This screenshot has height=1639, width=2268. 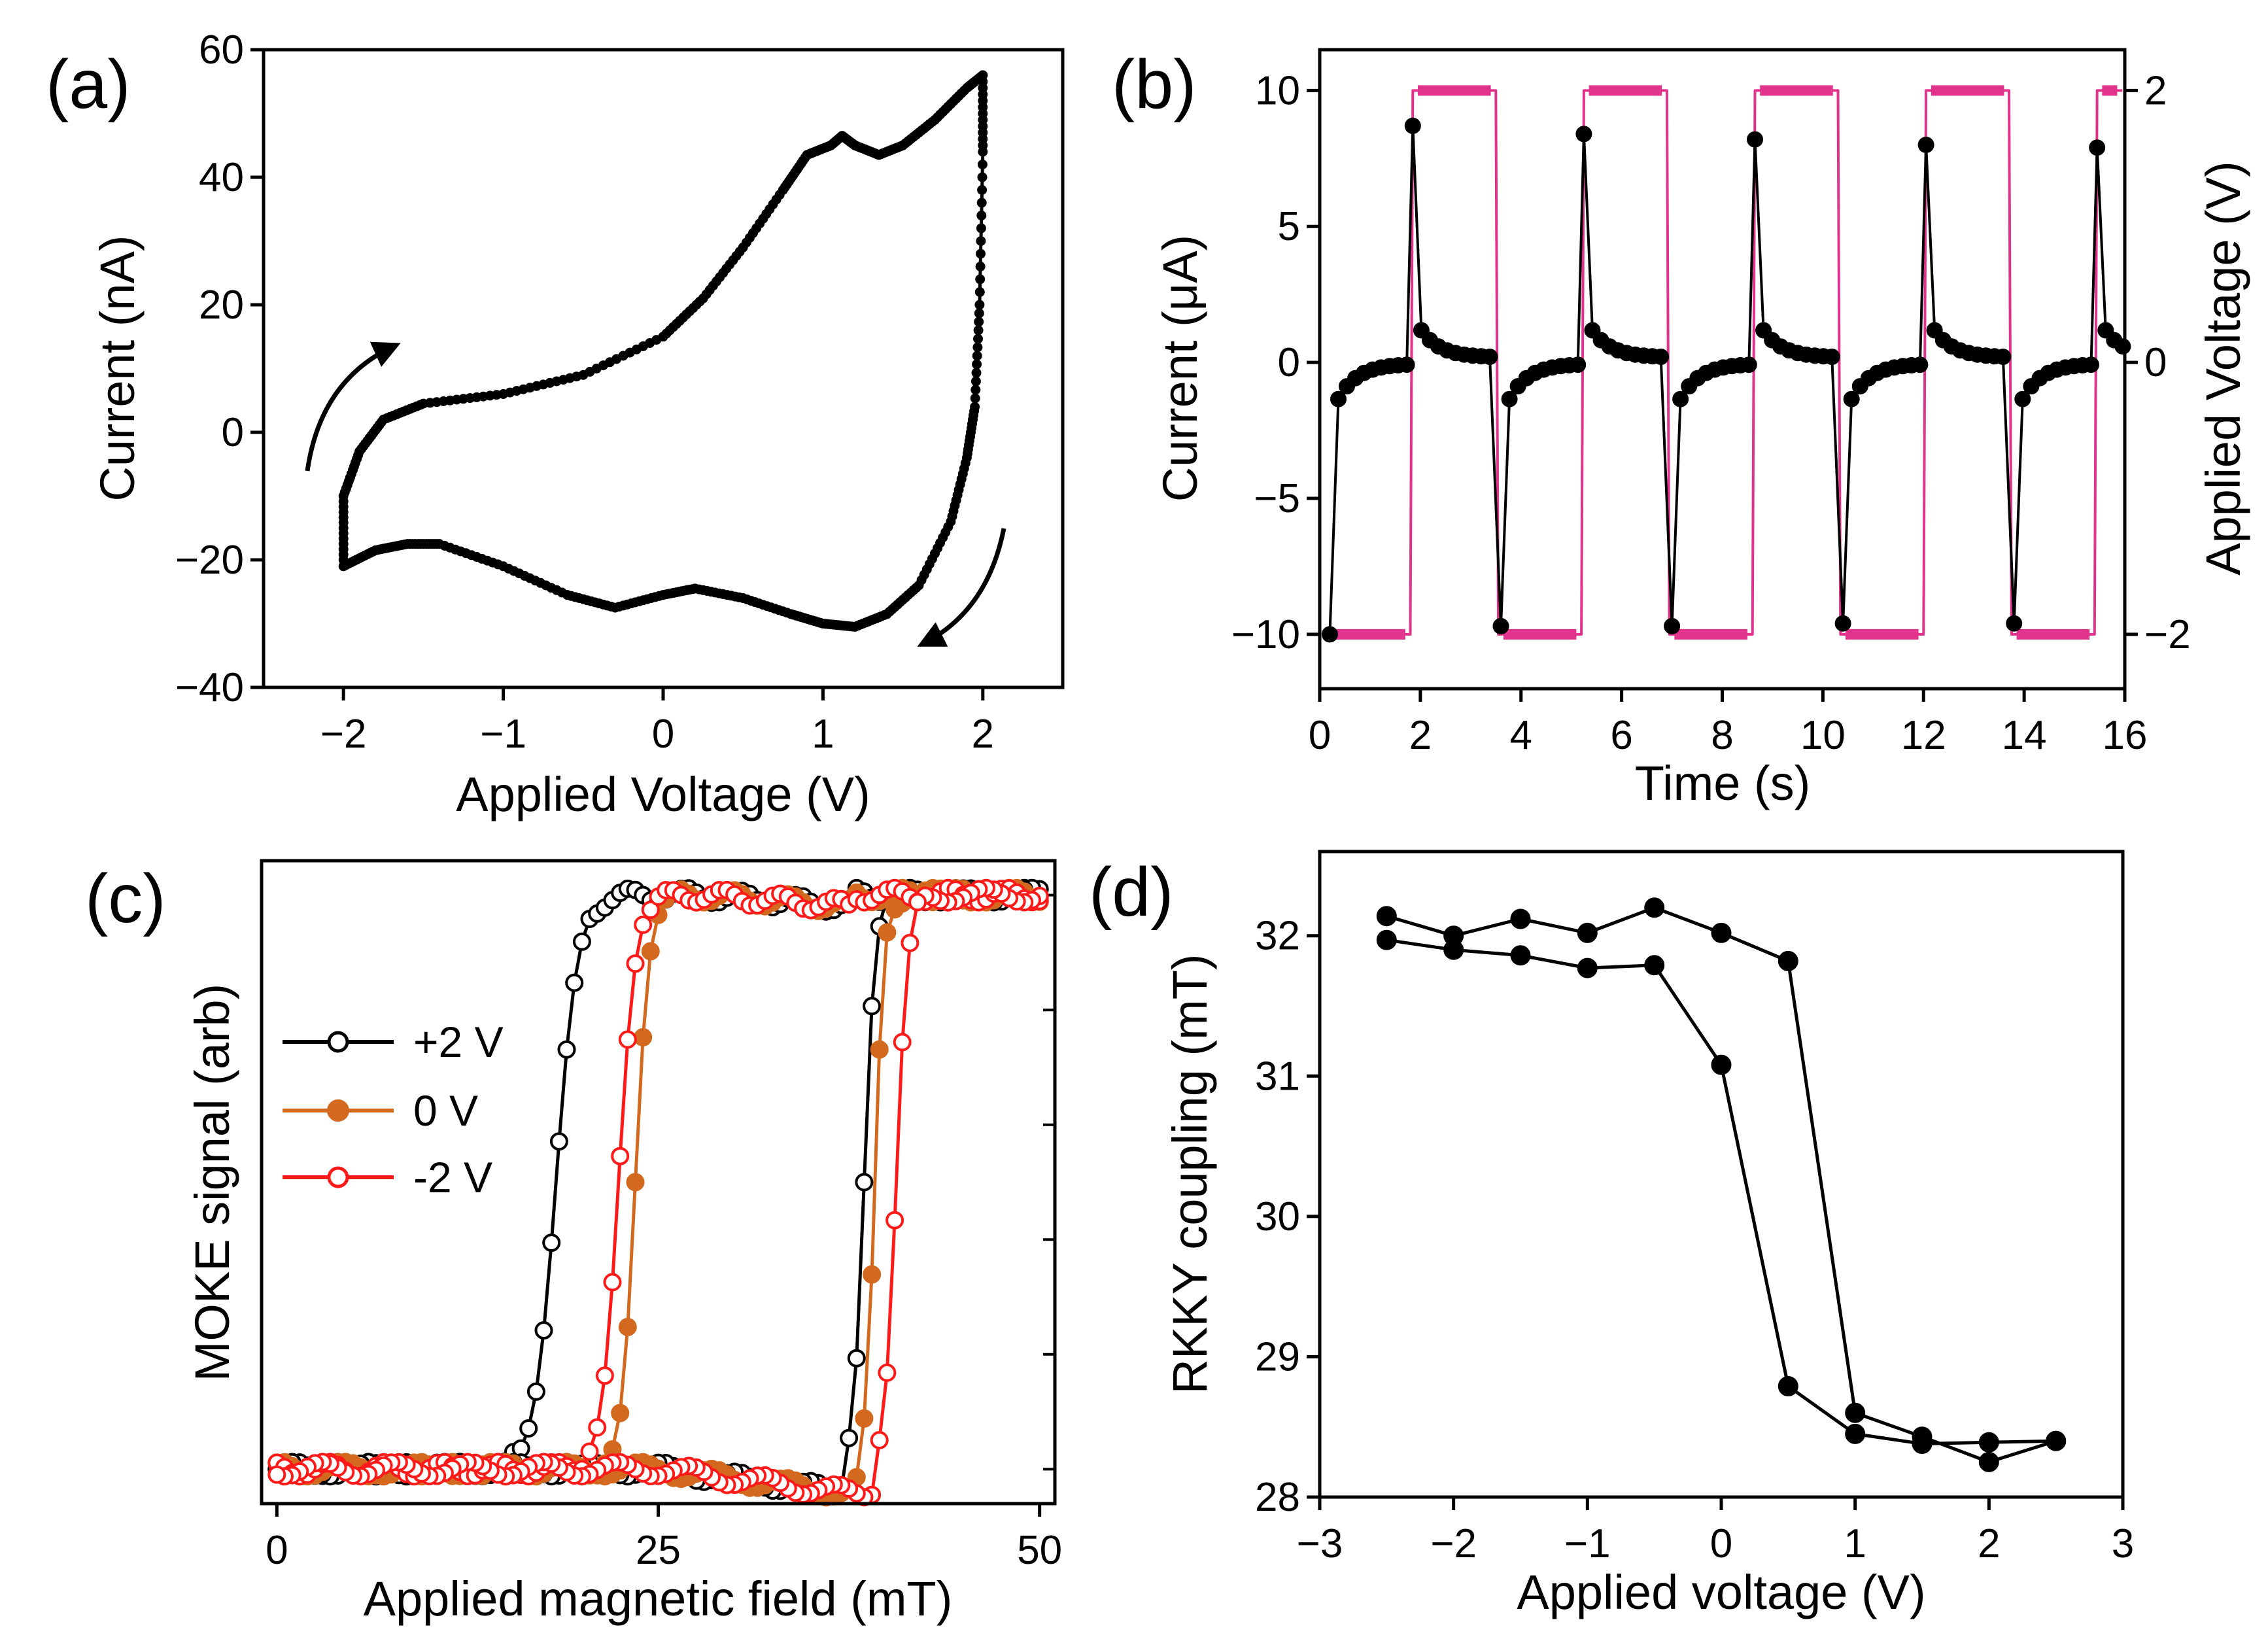 What do you see at coordinates (962, 588) in the screenshot?
I see `panel-a-arrow-down` at bounding box center [962, 588].